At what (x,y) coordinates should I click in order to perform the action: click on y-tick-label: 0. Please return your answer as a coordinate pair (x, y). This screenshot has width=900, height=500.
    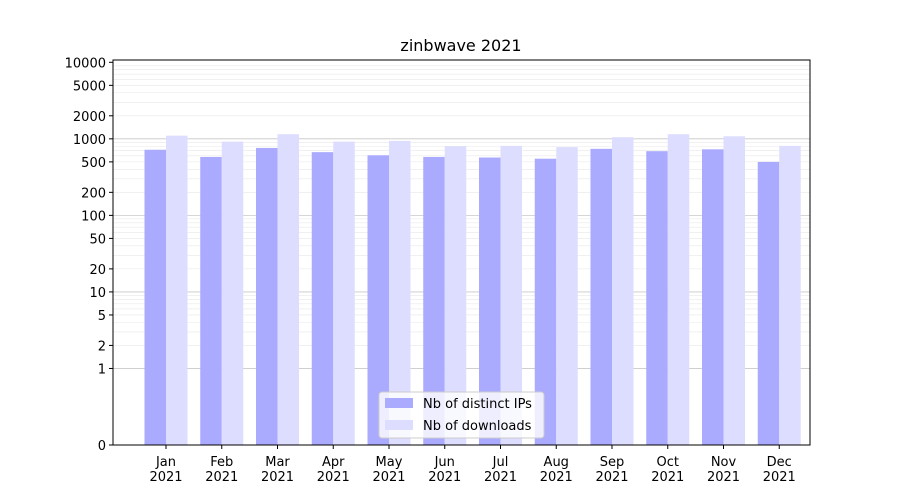
    Looking at the image, I should click on (102, 446).